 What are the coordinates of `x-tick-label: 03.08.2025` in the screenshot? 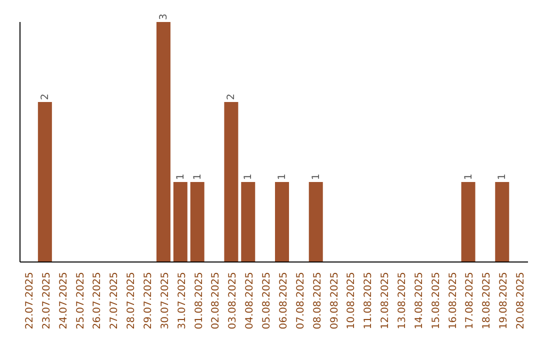 It's located at (233, 301).